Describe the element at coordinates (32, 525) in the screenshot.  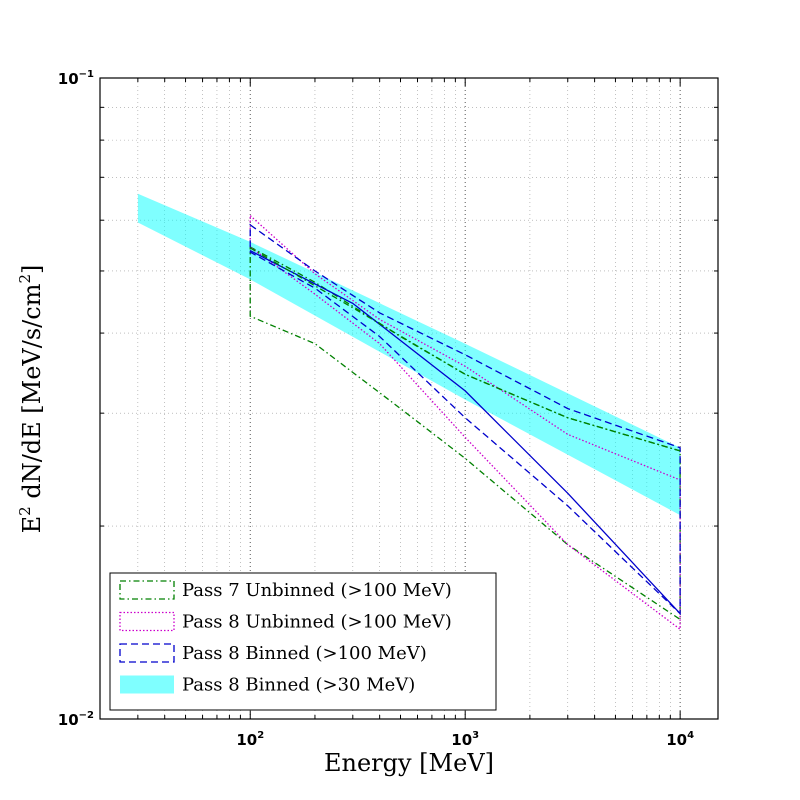
I see `y-axis-title-prefix: E` at that location.